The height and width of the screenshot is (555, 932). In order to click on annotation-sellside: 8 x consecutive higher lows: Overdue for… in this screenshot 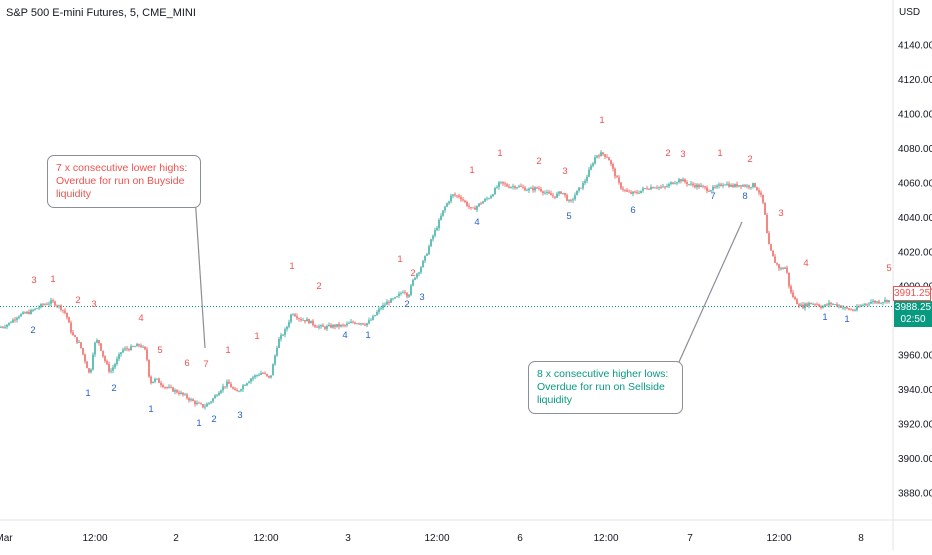, I will do `click(605, 387)`.